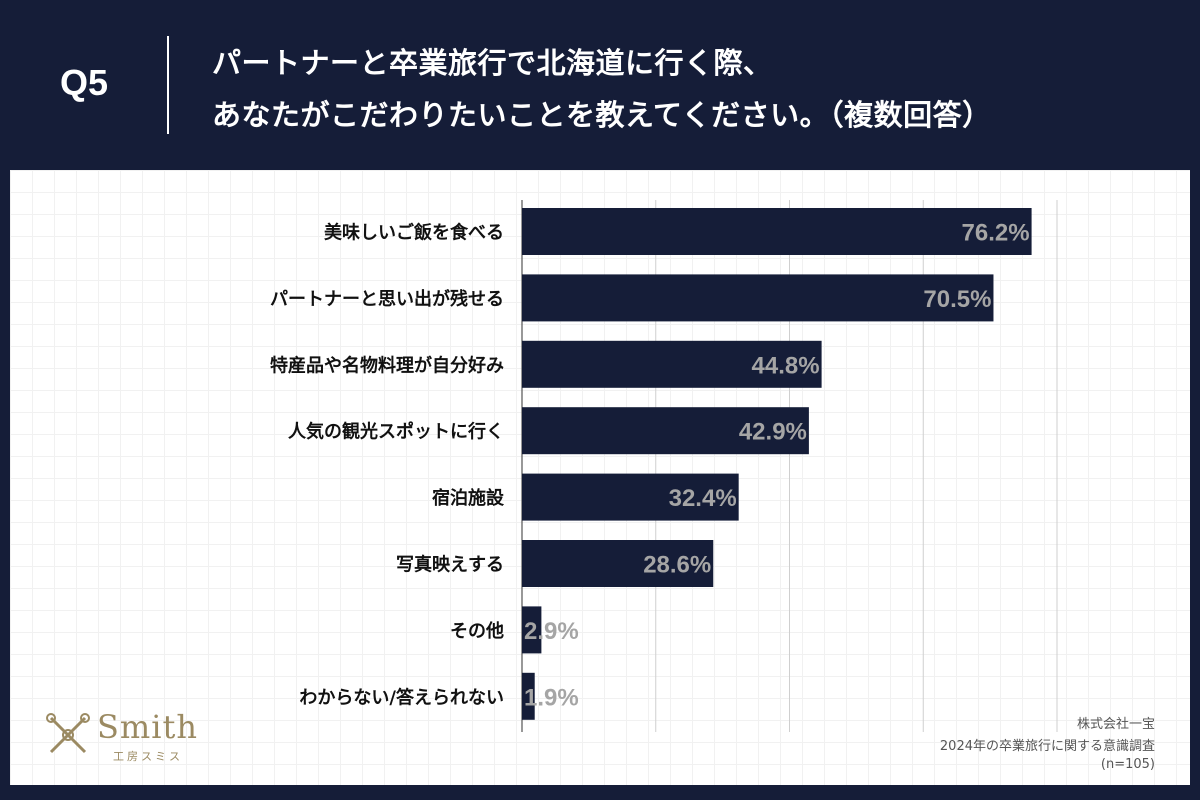 This screenshot has width=1200, height=800. Describe the element at coordinates (551, 697) in the screenshot. I see `data-label: 1.9%` at that location.